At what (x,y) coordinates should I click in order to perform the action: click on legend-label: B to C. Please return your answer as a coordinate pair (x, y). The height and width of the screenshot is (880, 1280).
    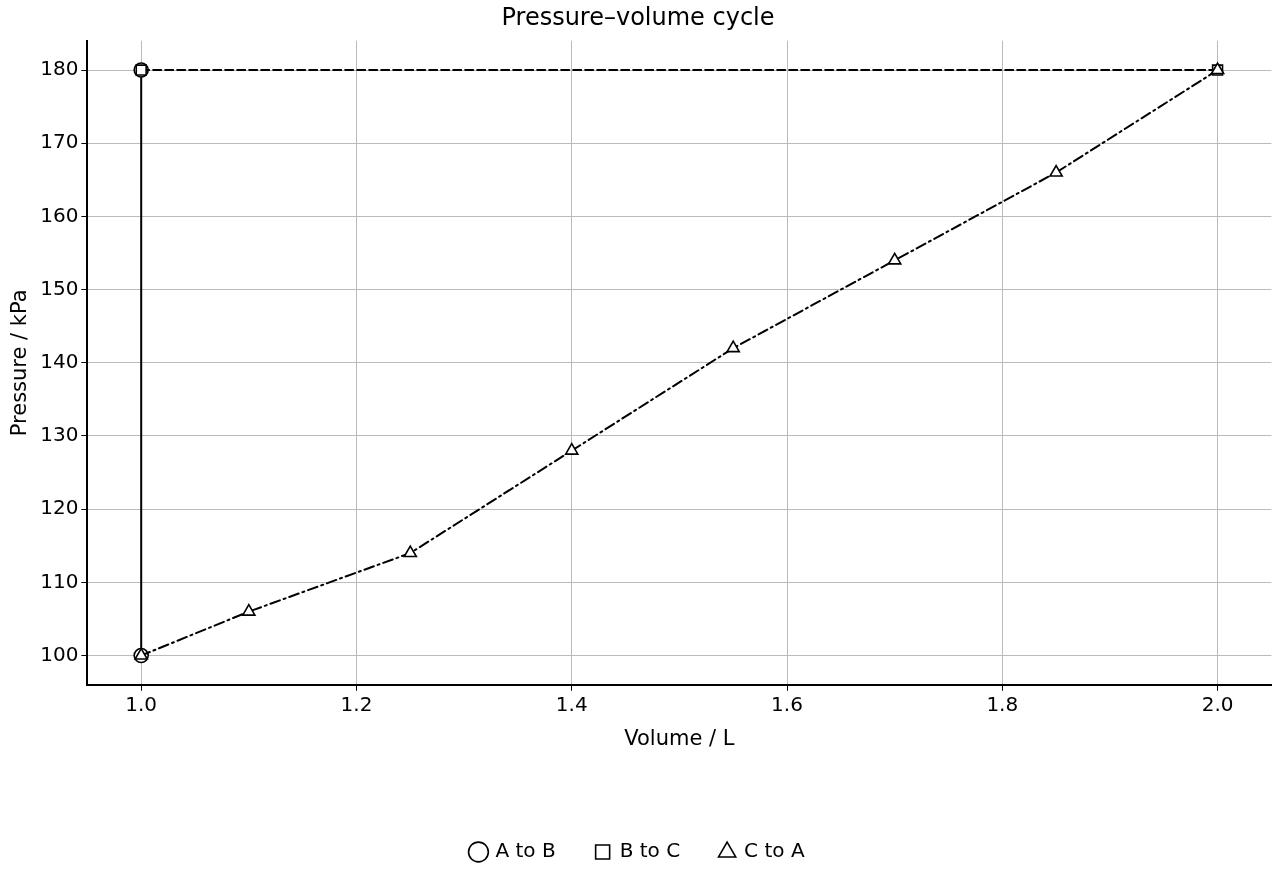
    Looking at the image, I should click on (650, 850).